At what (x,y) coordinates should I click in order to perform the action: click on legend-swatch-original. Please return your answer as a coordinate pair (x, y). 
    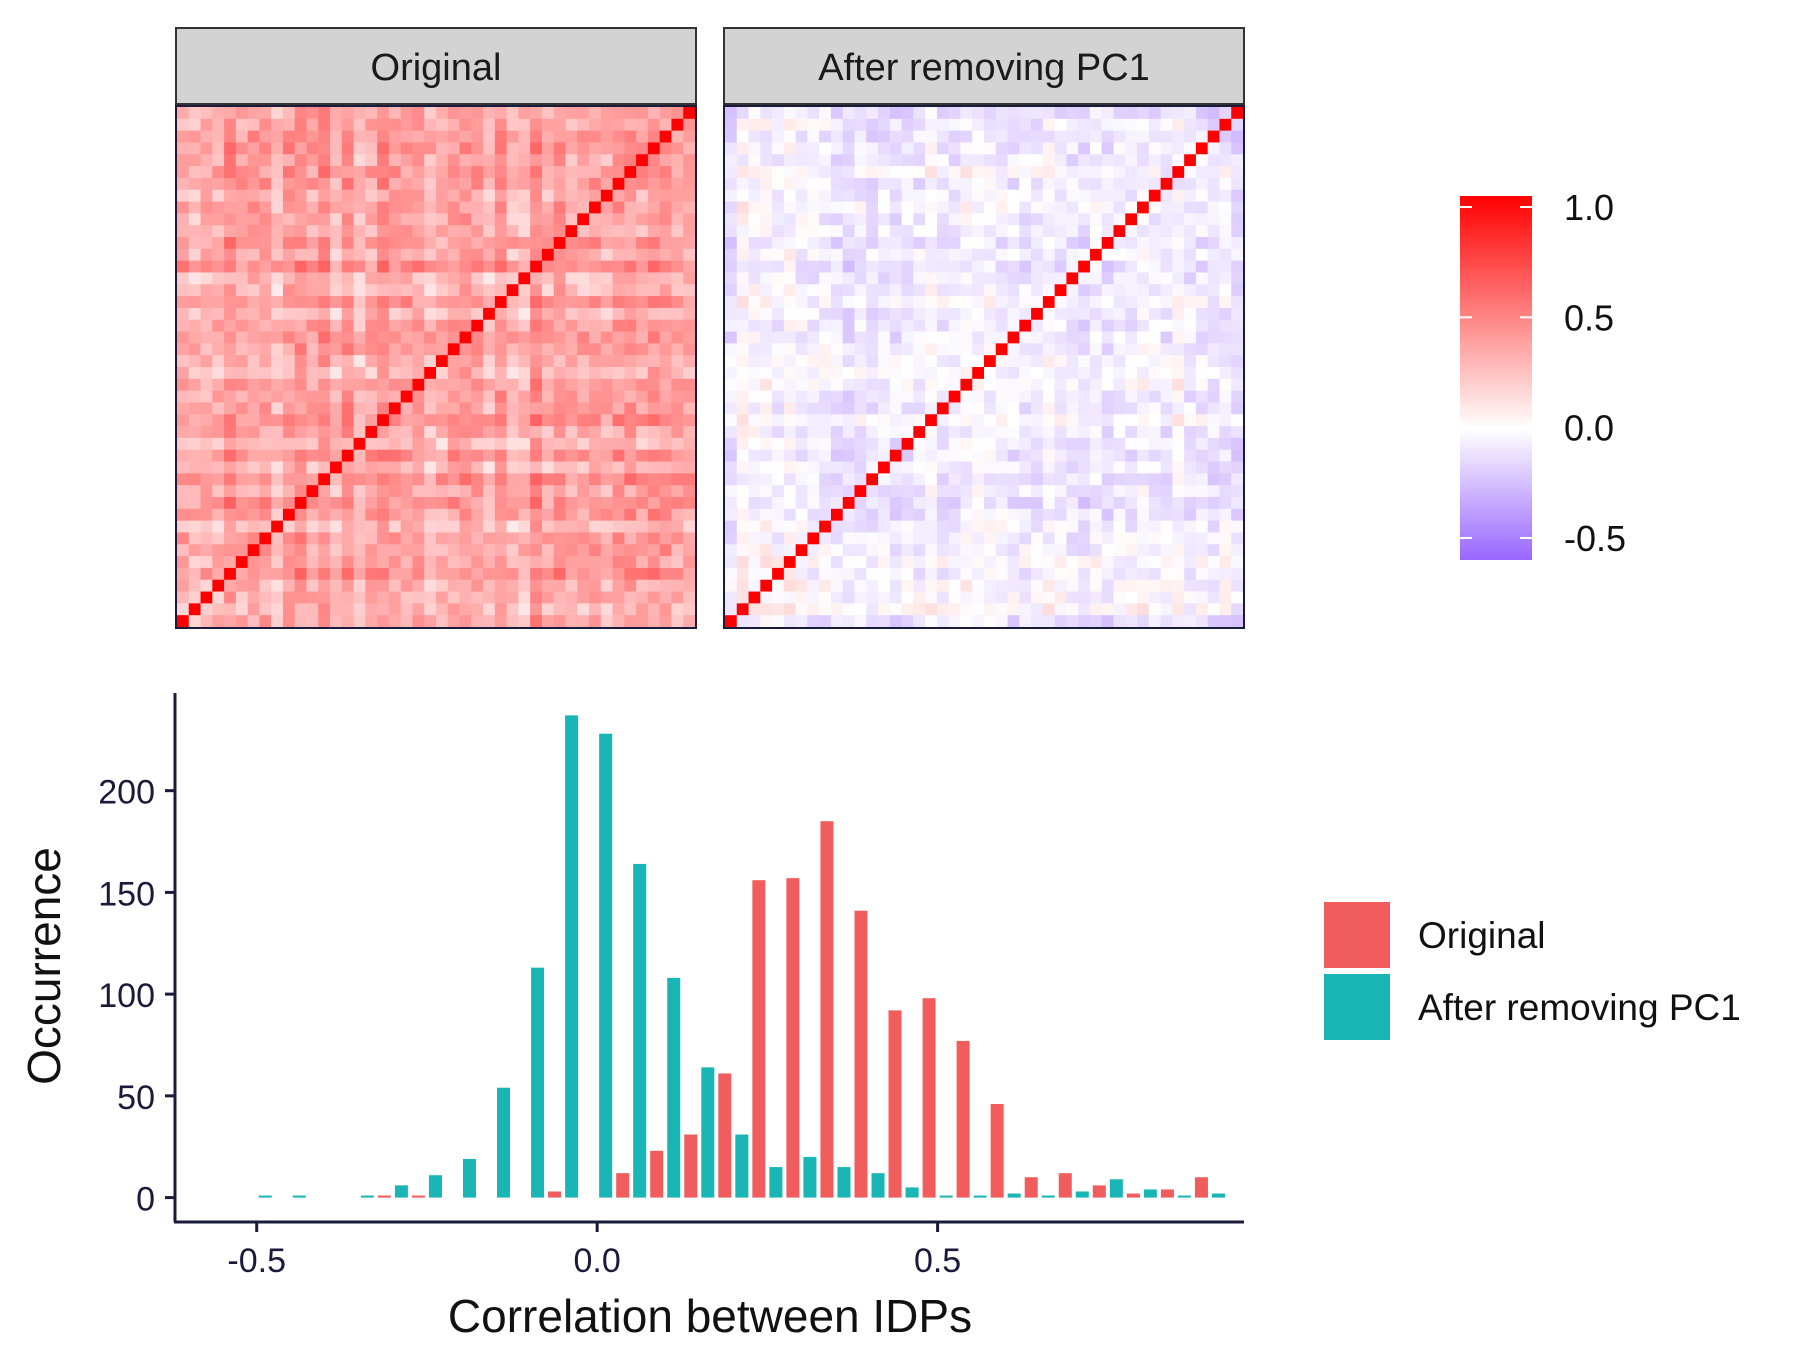
    Looking at the image, I should click on (1357, 935).